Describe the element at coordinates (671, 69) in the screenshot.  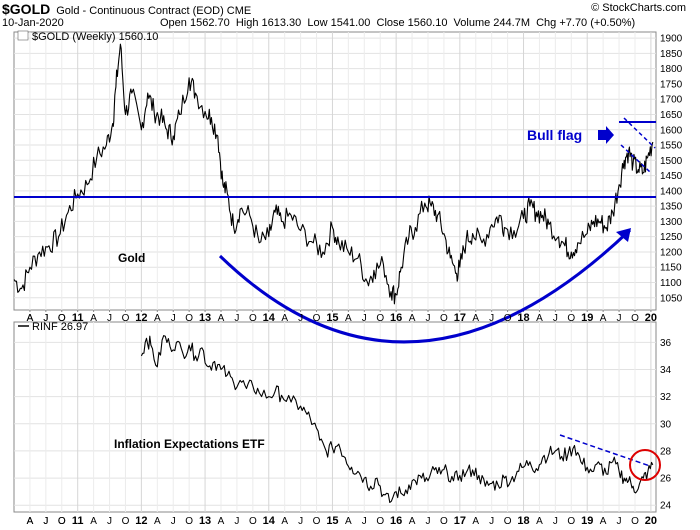
I see `gold-y-tick-label: 1800` at that location.